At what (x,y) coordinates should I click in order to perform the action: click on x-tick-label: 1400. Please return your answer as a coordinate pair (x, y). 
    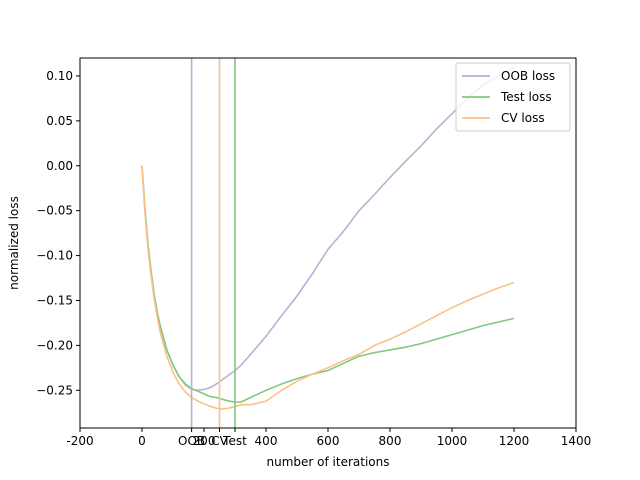
    Looking at the image, I should click on (576, 441).